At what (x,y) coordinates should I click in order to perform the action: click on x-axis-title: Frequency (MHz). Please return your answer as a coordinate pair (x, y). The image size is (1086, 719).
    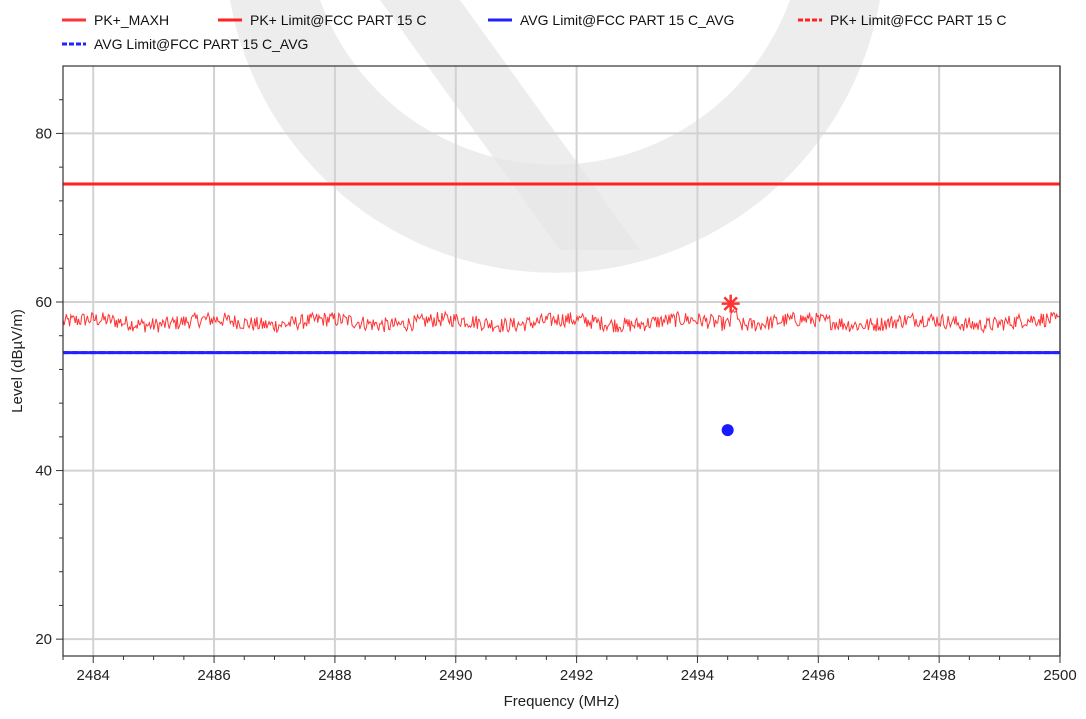
    Looking at the image, I should click on (562, 701).